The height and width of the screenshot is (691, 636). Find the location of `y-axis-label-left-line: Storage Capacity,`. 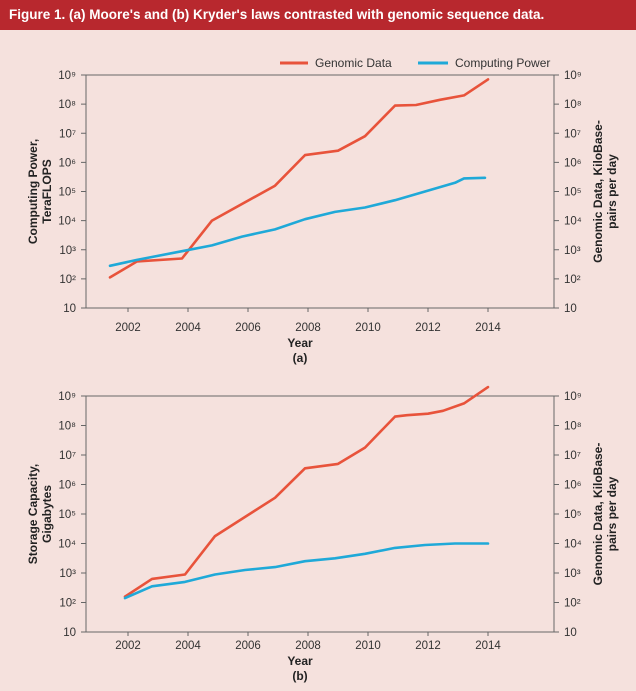

y-axis-label-left-line: Storage Capacity, is located at coordinates (33, 514).